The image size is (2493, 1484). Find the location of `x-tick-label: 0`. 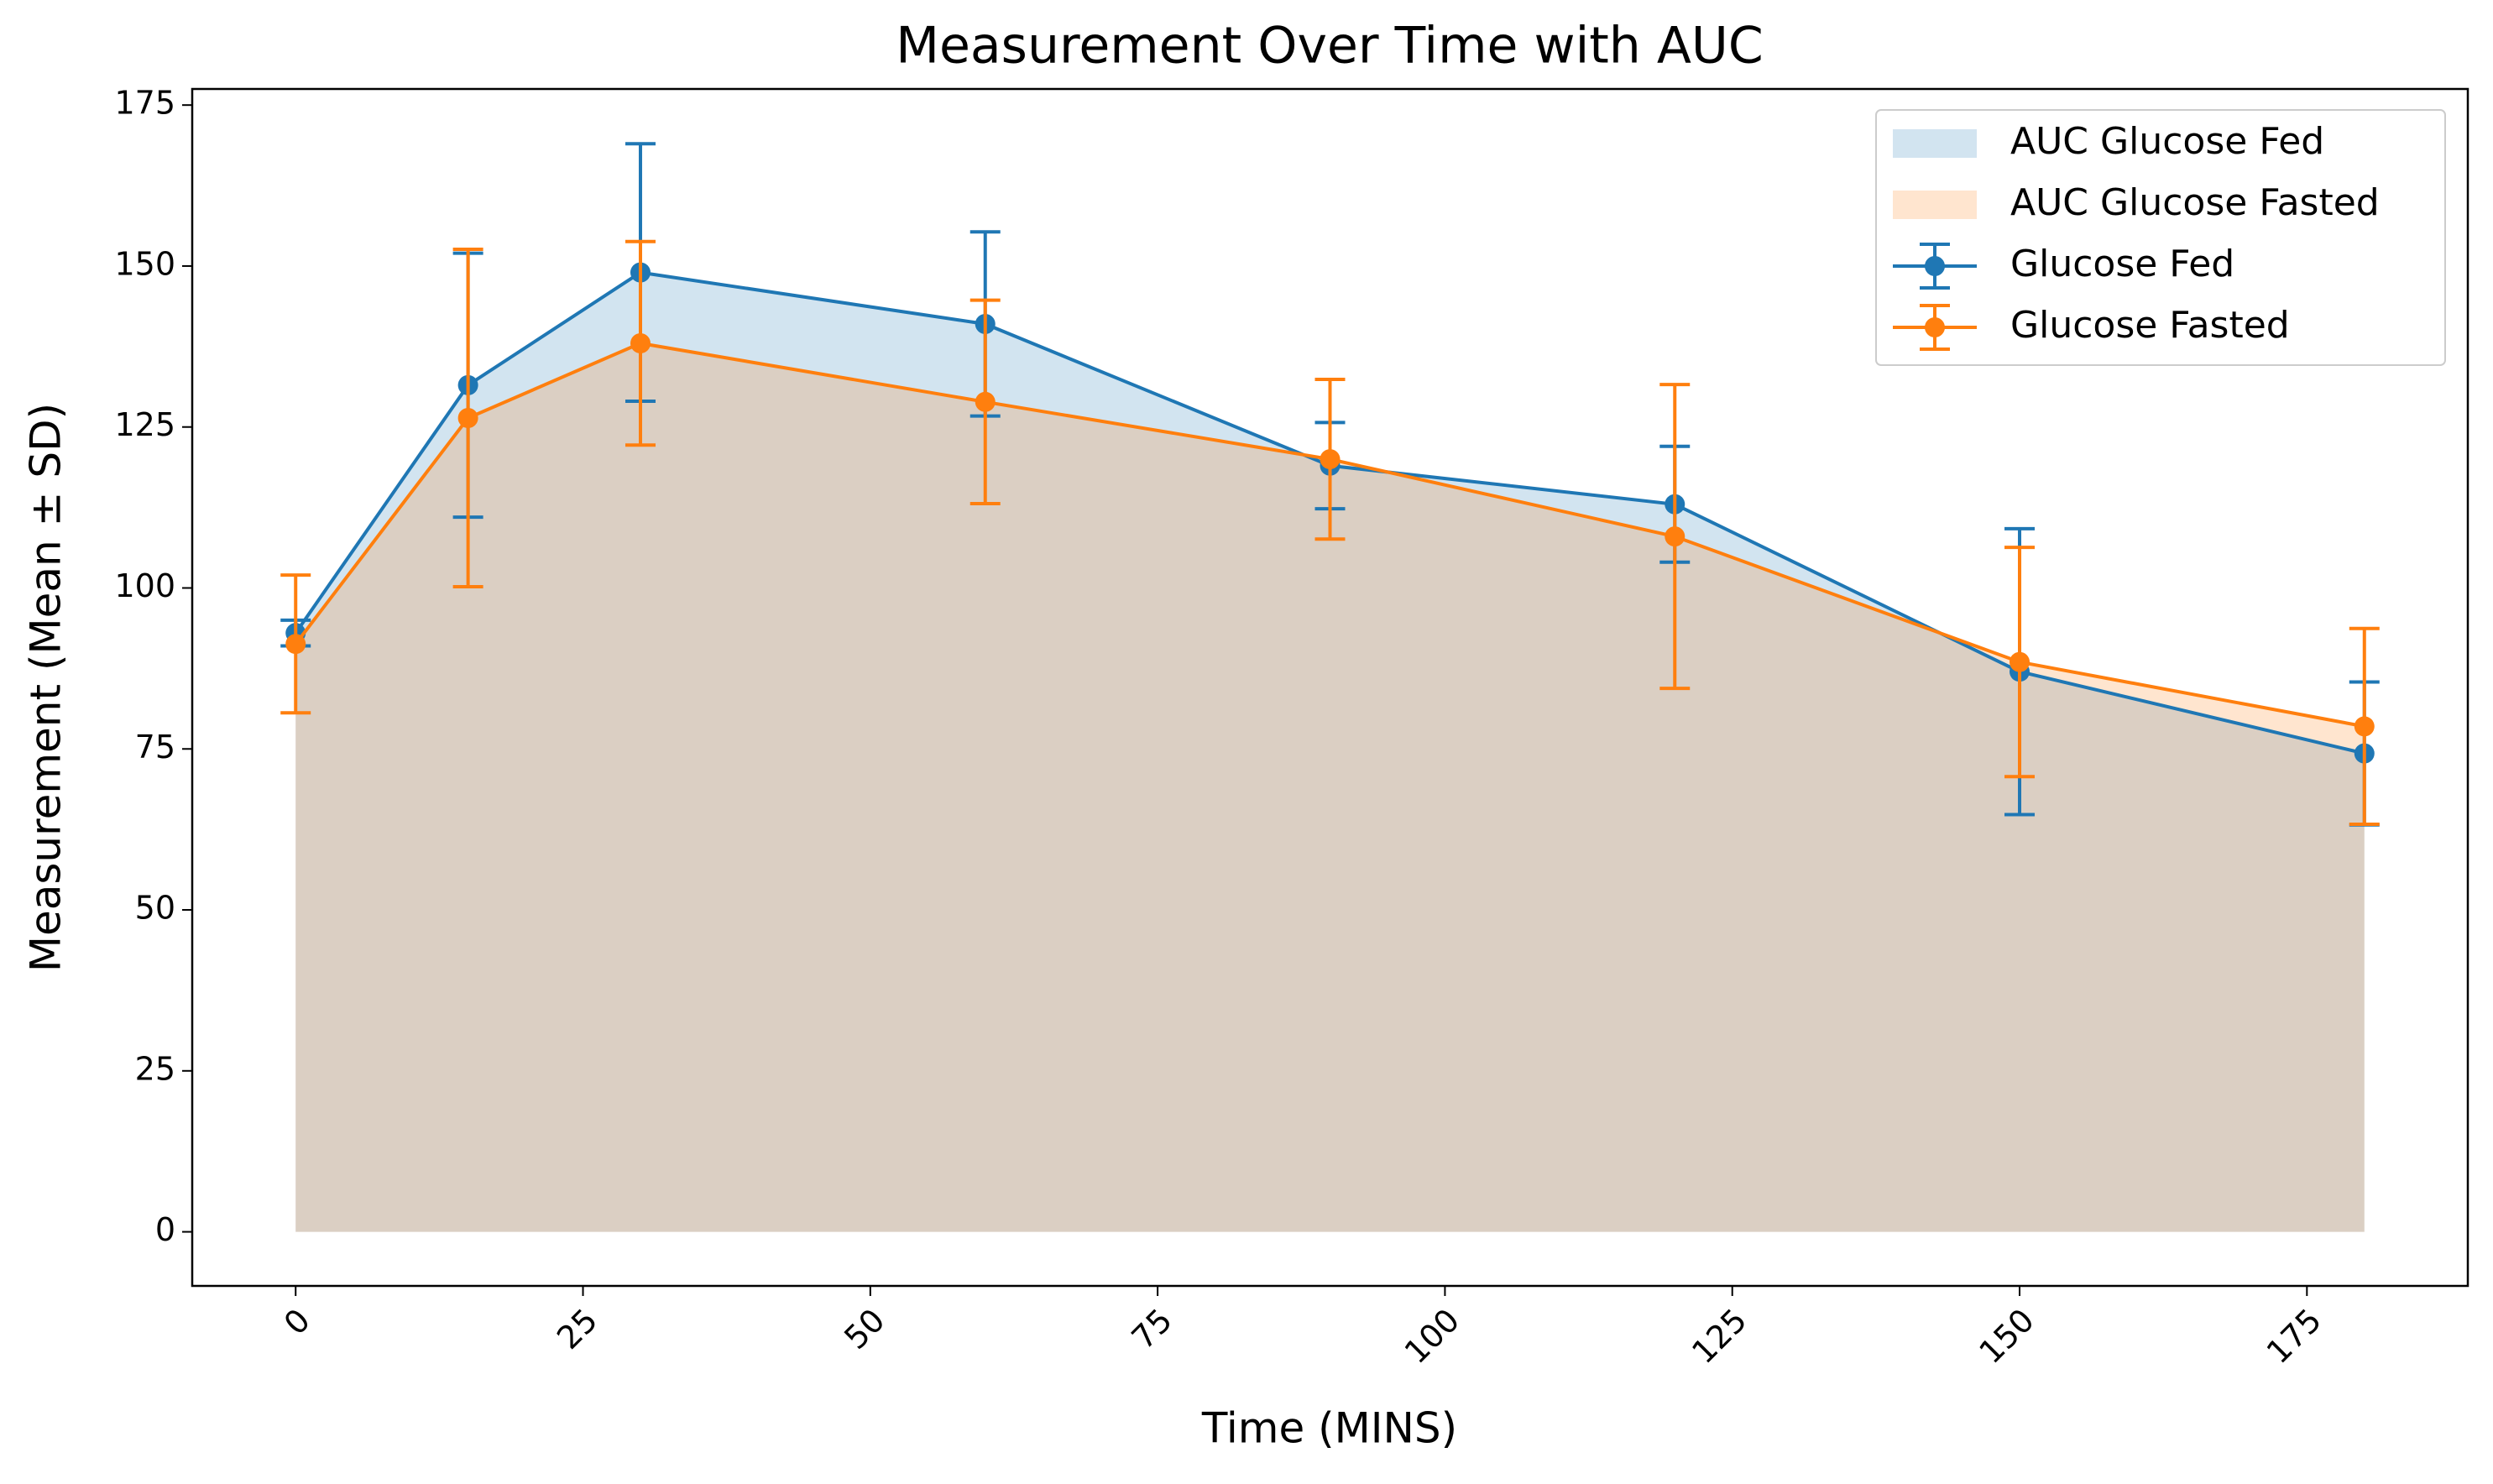

x-tick-label: 0 is located at coordinates (297, 1322).